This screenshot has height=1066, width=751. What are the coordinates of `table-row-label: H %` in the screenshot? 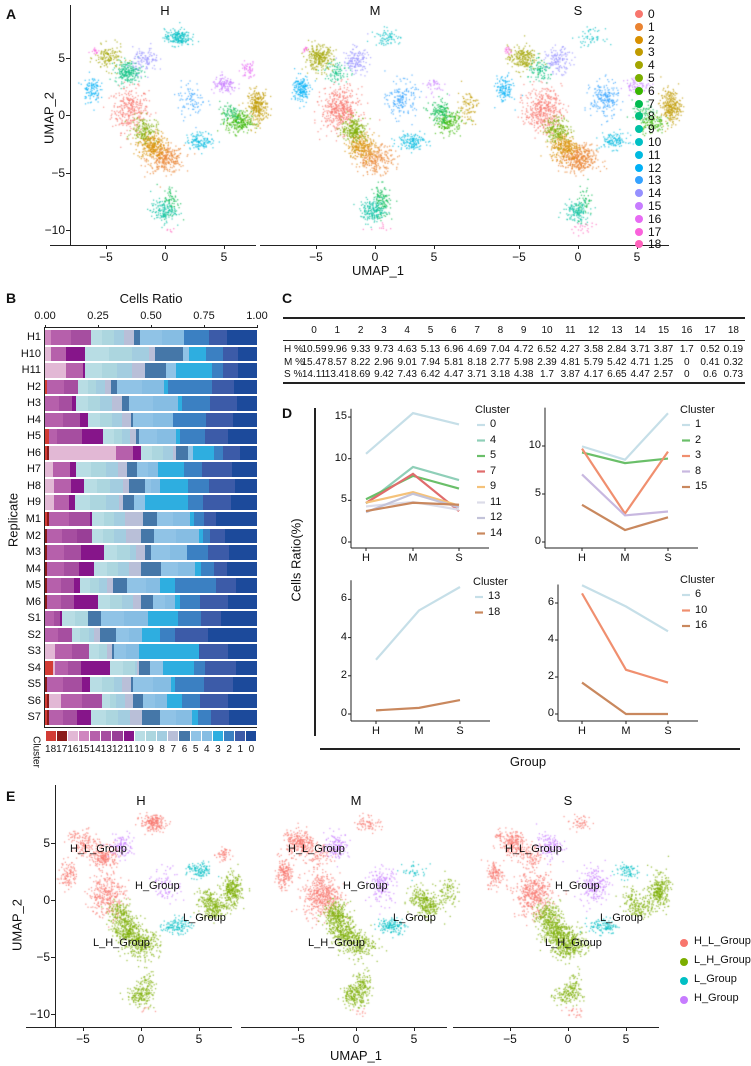 It's located at (293, 349).